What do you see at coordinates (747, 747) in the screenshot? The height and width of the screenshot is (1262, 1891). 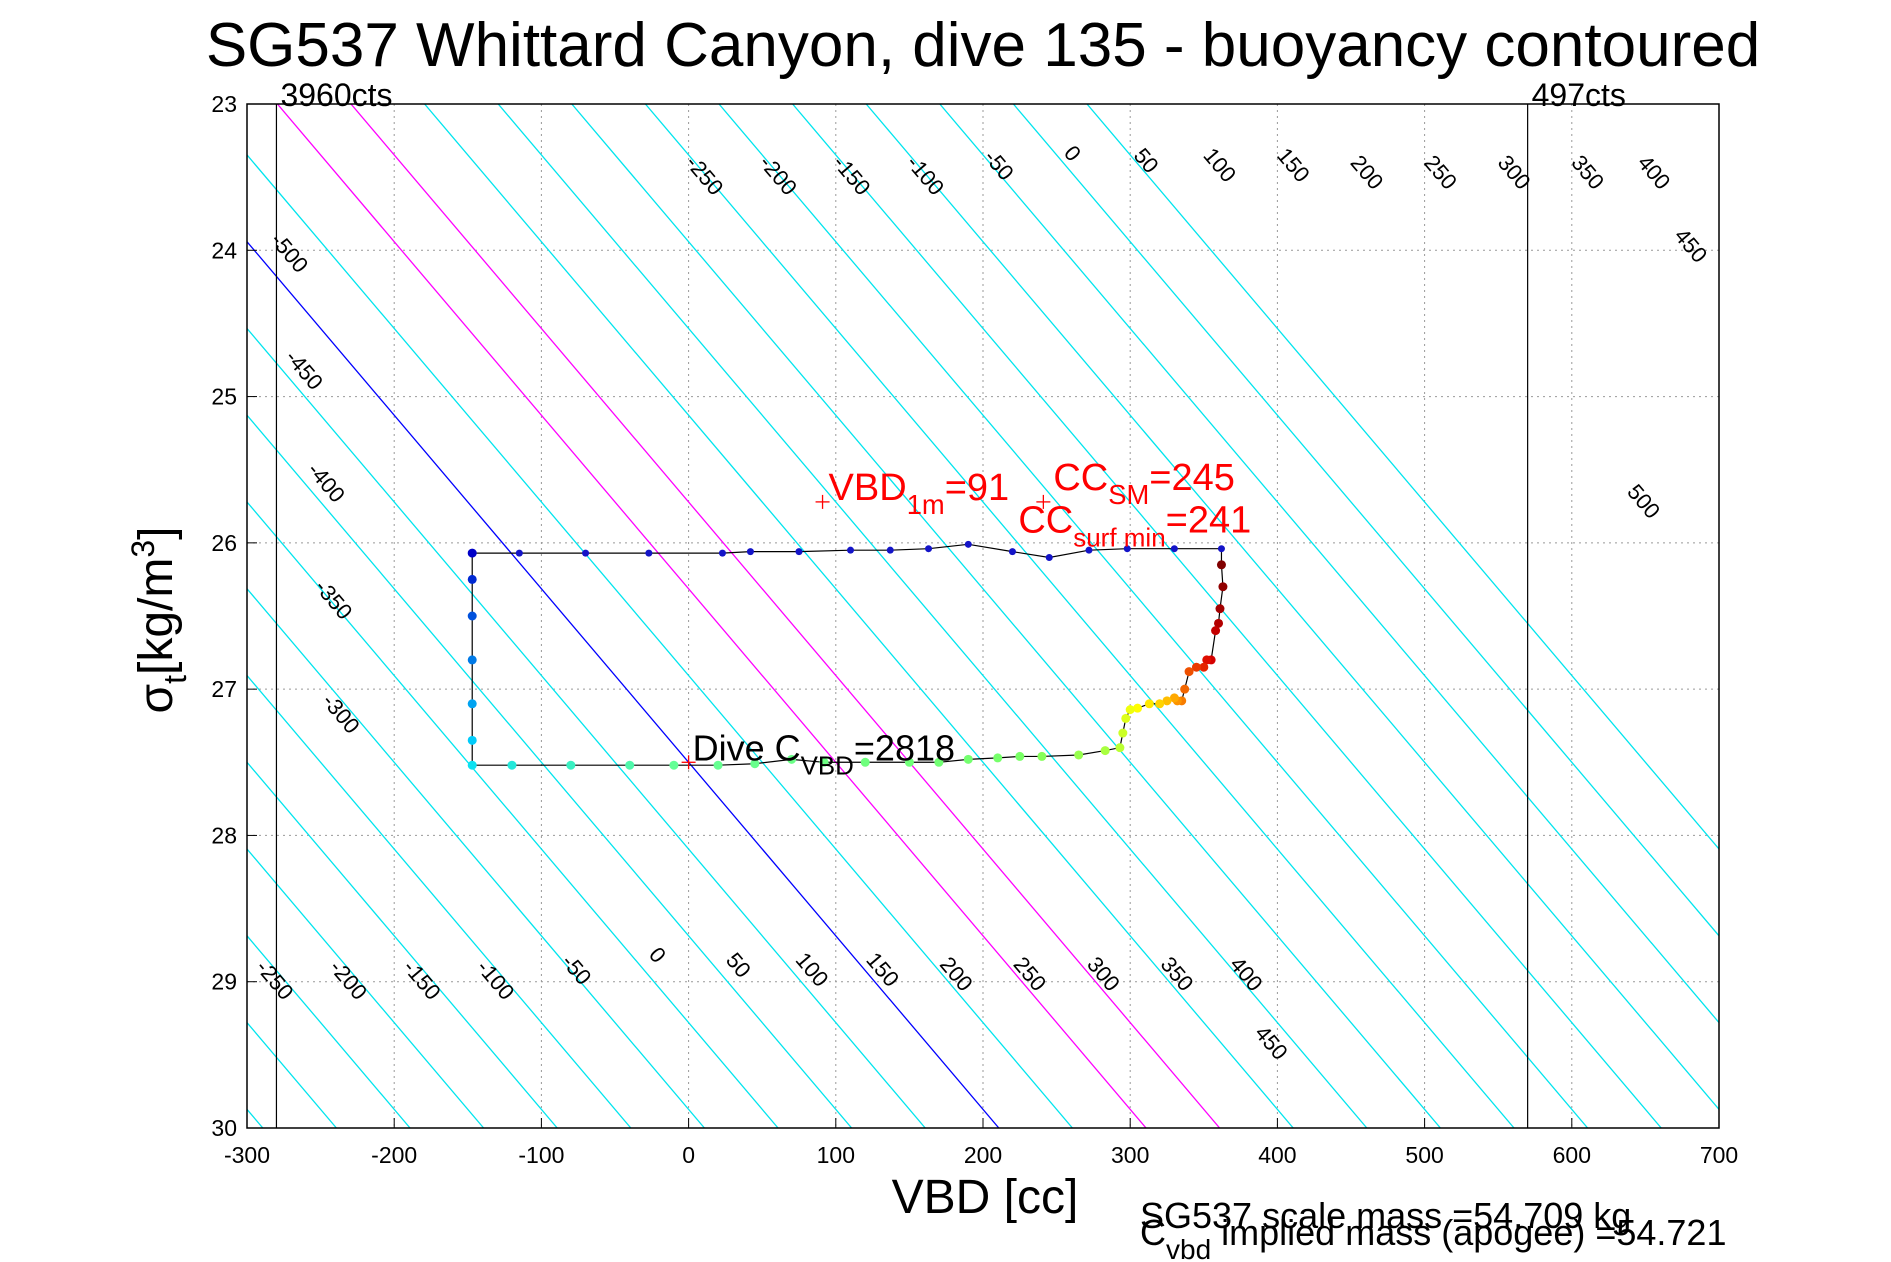 I see `marker-label-main: Dive C` at bounding box center [747, 747].